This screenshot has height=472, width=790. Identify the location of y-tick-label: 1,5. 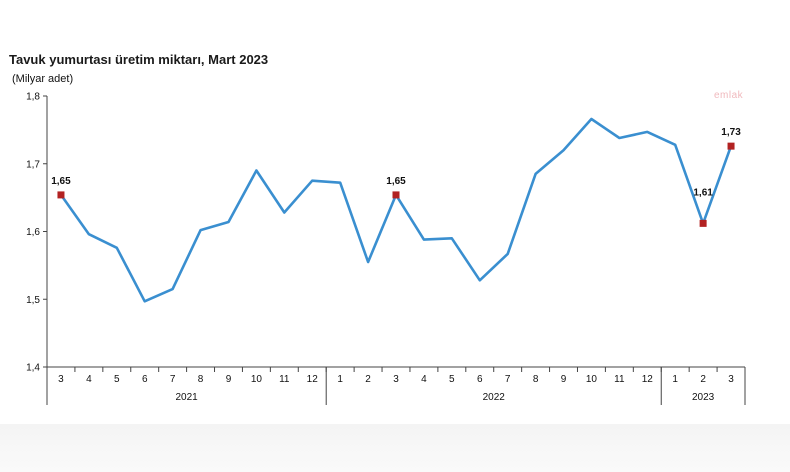
(33, 300).